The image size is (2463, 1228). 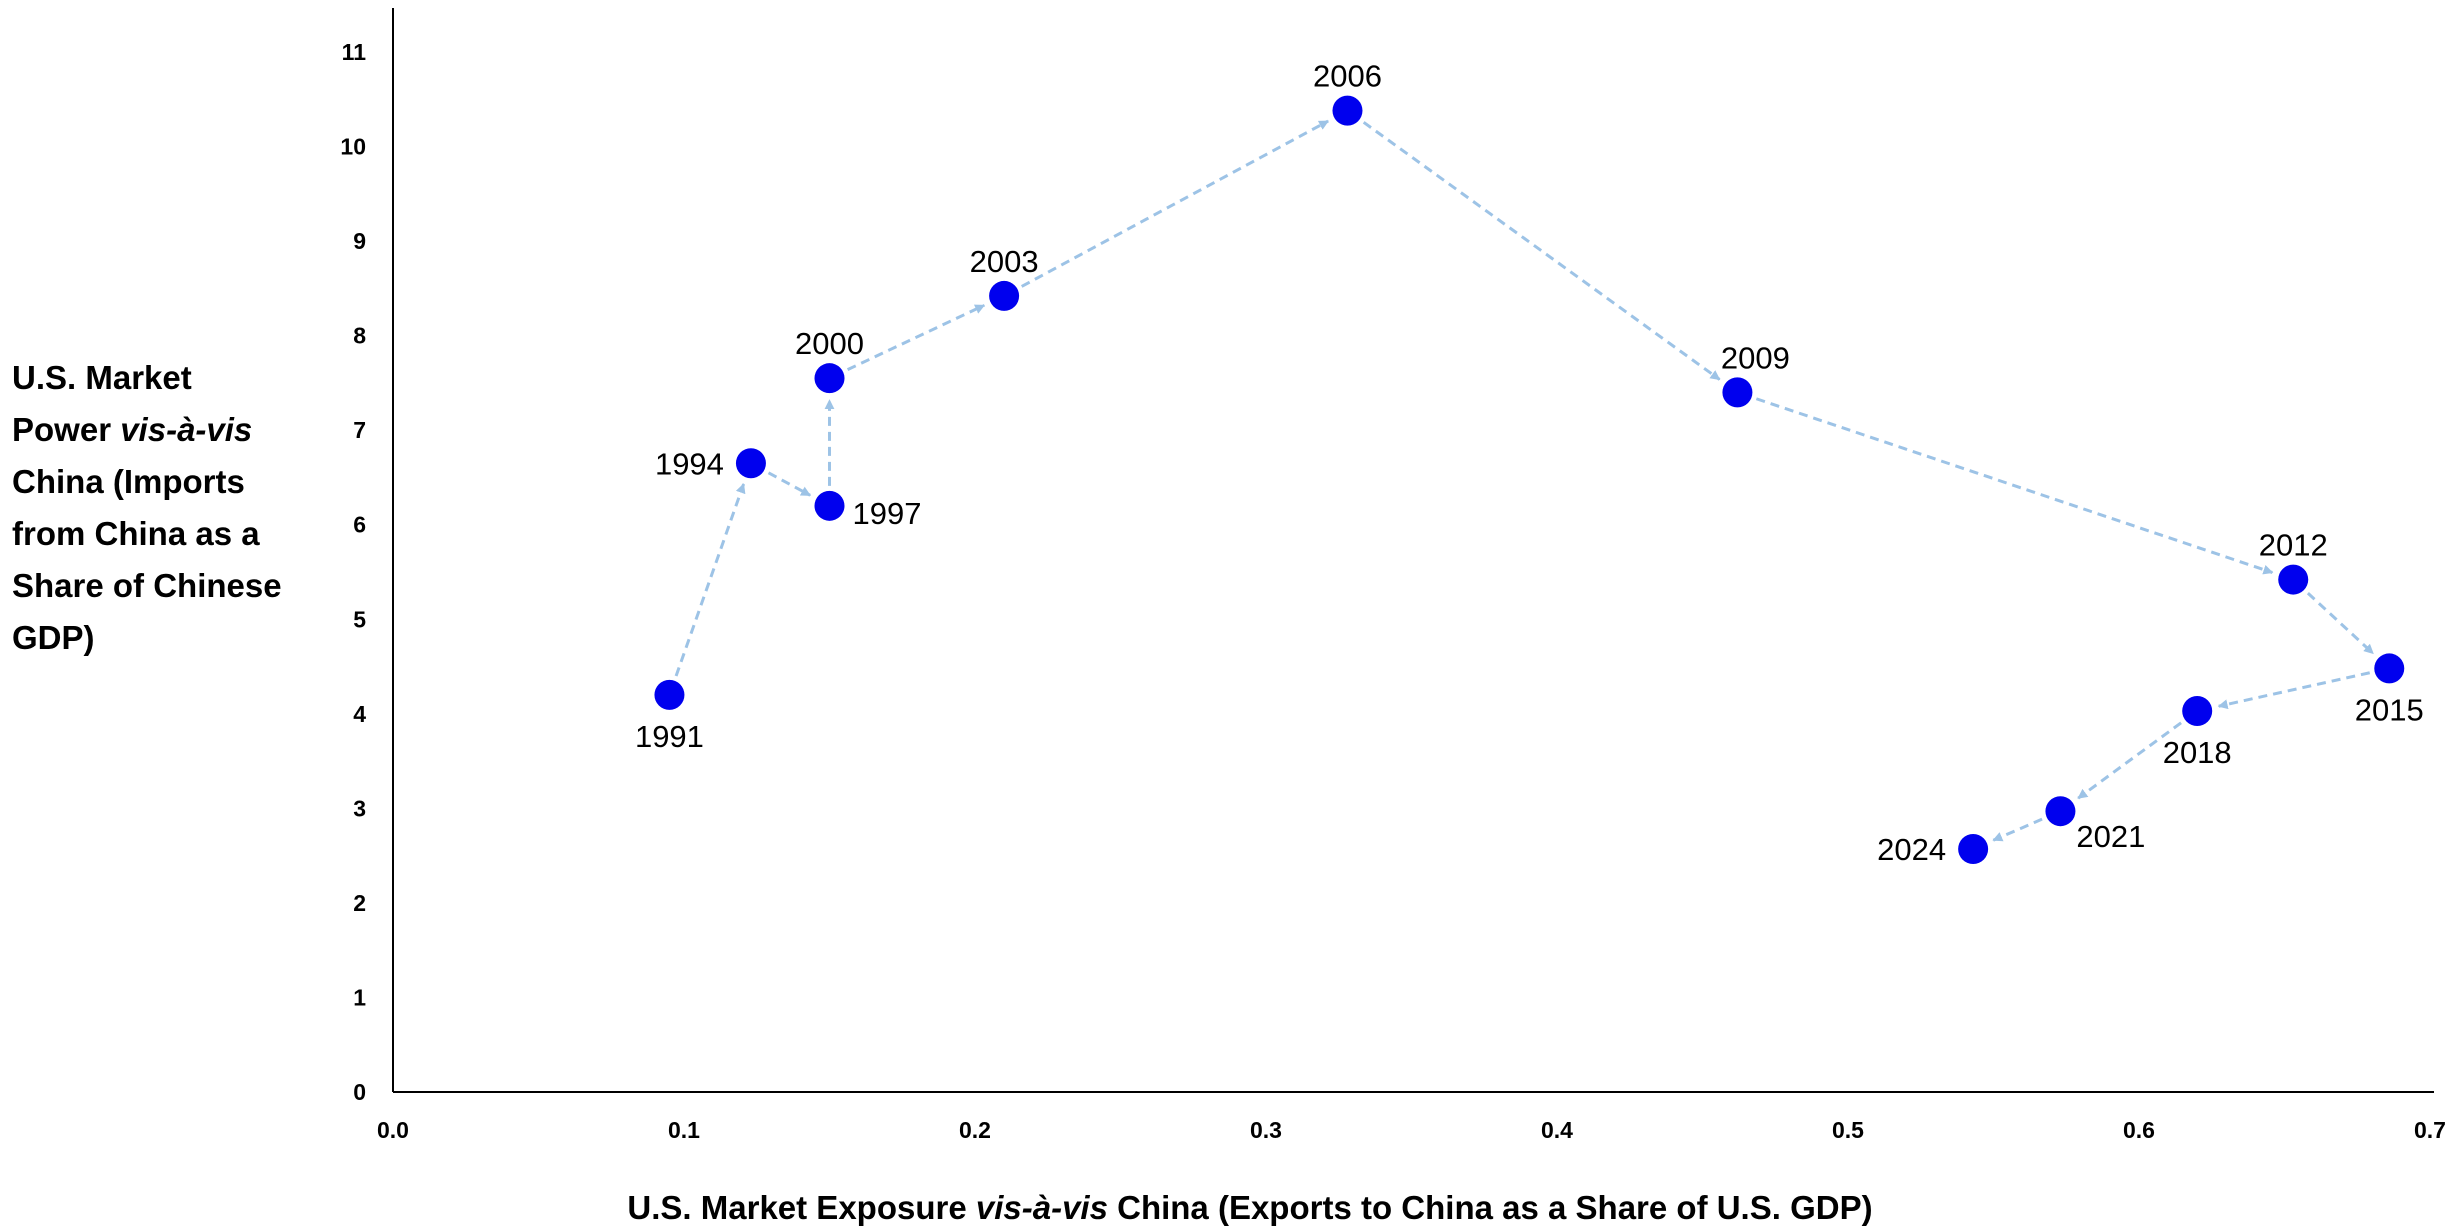 What do you see at coordinates (789, 484) in the screenshot?
I see `arrow-1994-to-1997` at bounding box center [789, 484].